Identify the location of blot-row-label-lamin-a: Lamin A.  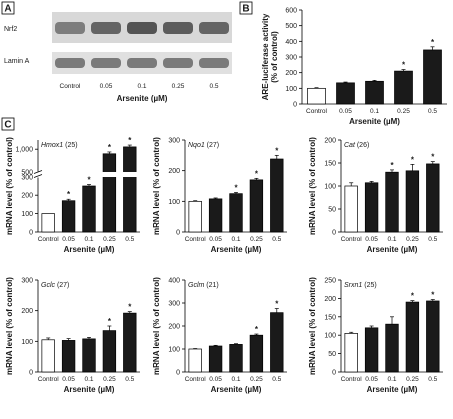
(17, 61).